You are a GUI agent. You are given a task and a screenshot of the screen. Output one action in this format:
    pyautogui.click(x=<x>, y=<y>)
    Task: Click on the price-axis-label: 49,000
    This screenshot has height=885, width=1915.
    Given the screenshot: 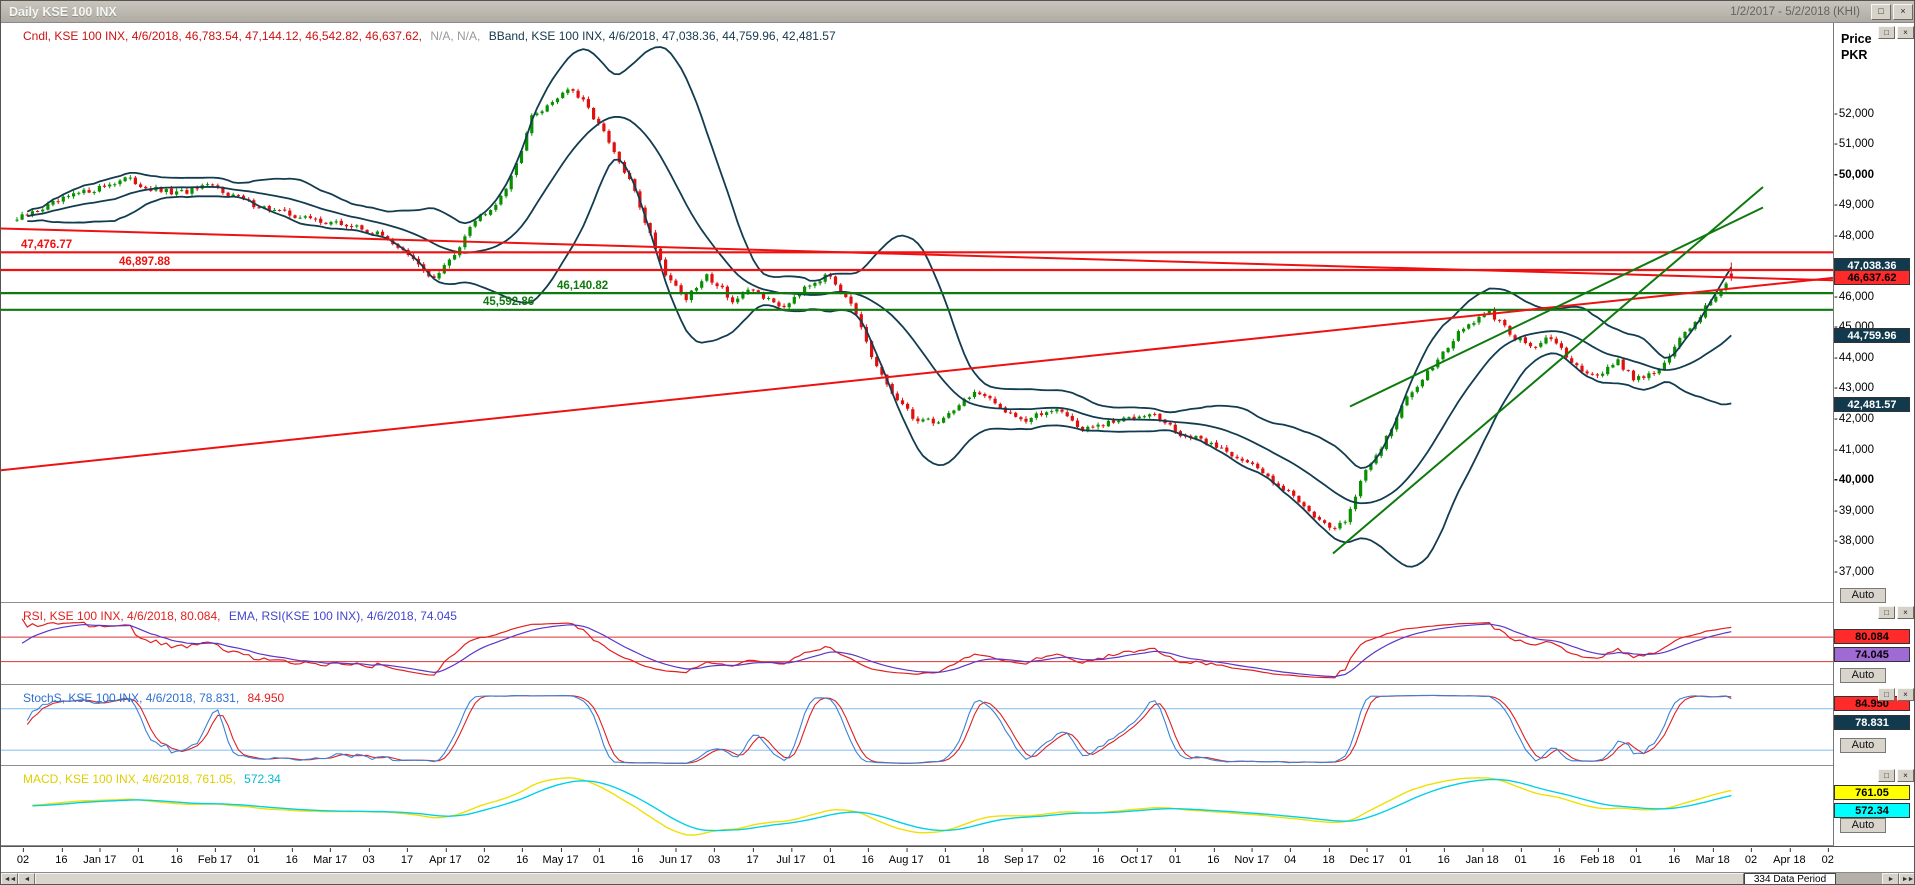 What is the action you would take?
    pyautogui.click(x=1854, y=205)
    